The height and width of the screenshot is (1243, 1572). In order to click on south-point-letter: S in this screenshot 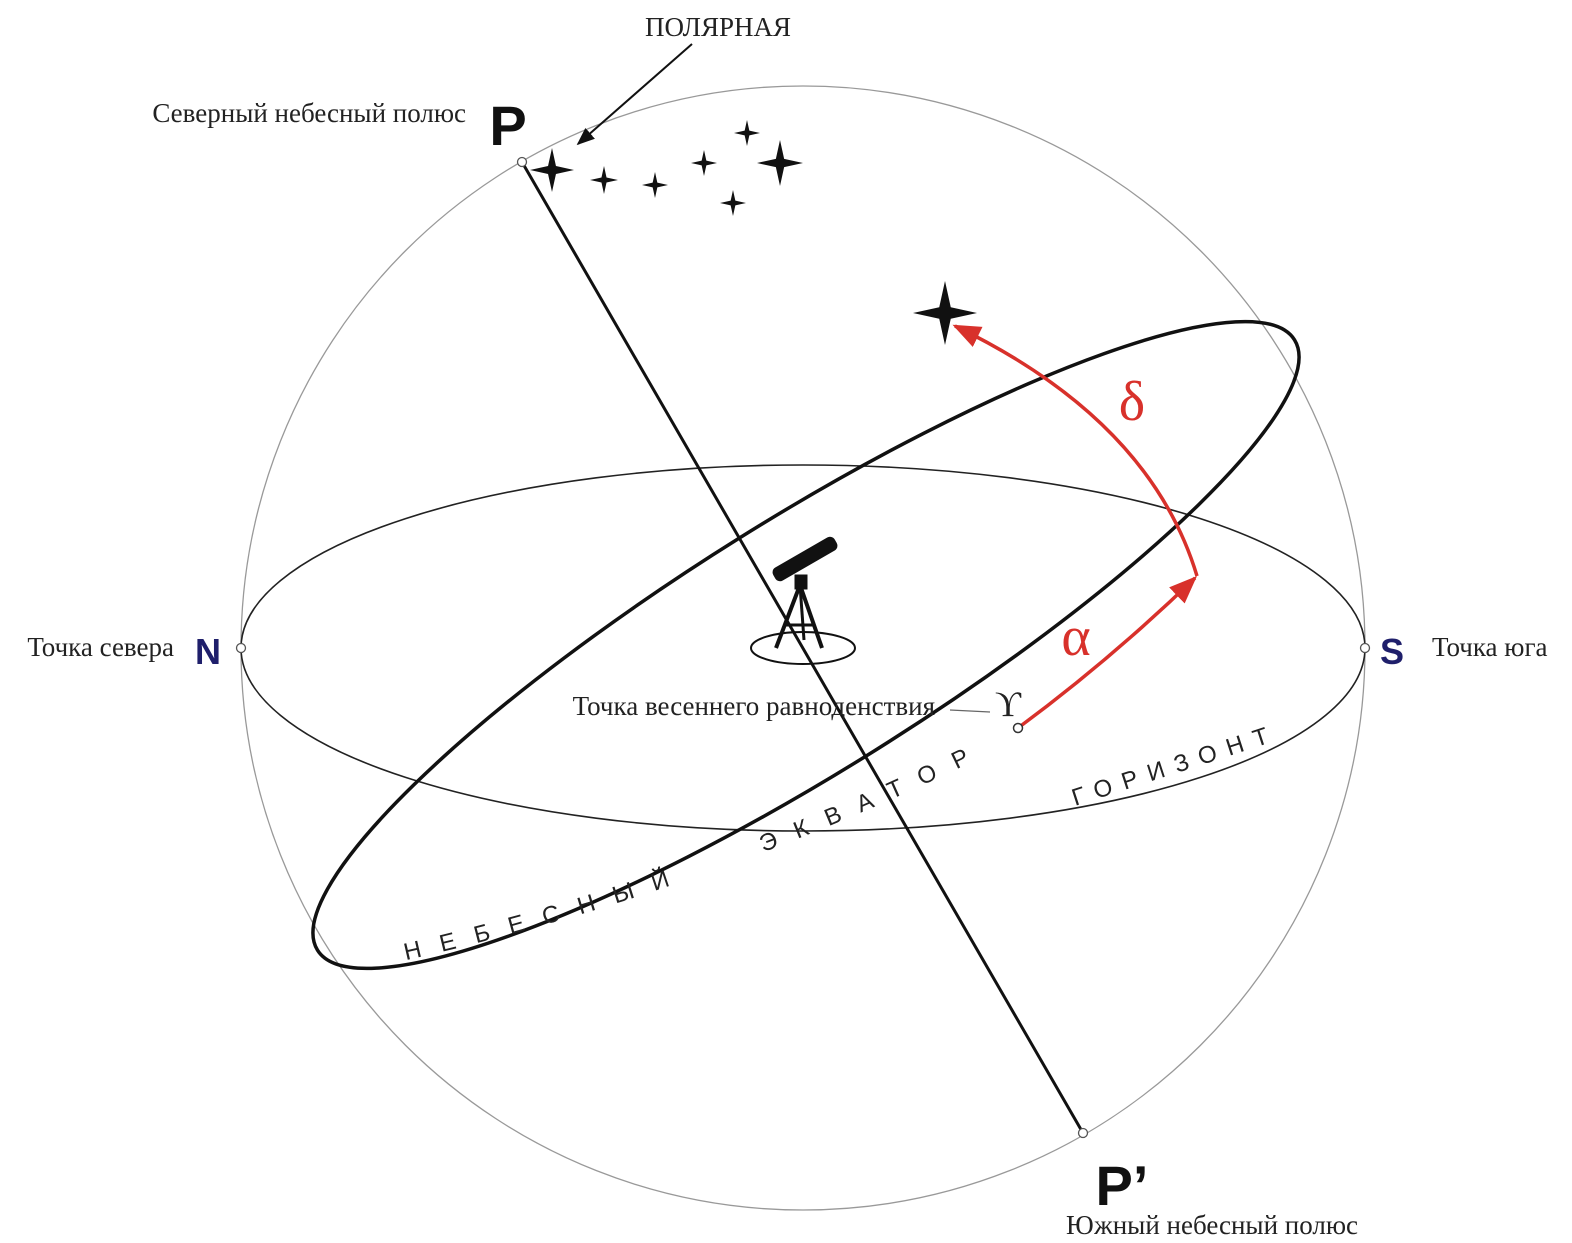, I will do `click(1392, 651)`.